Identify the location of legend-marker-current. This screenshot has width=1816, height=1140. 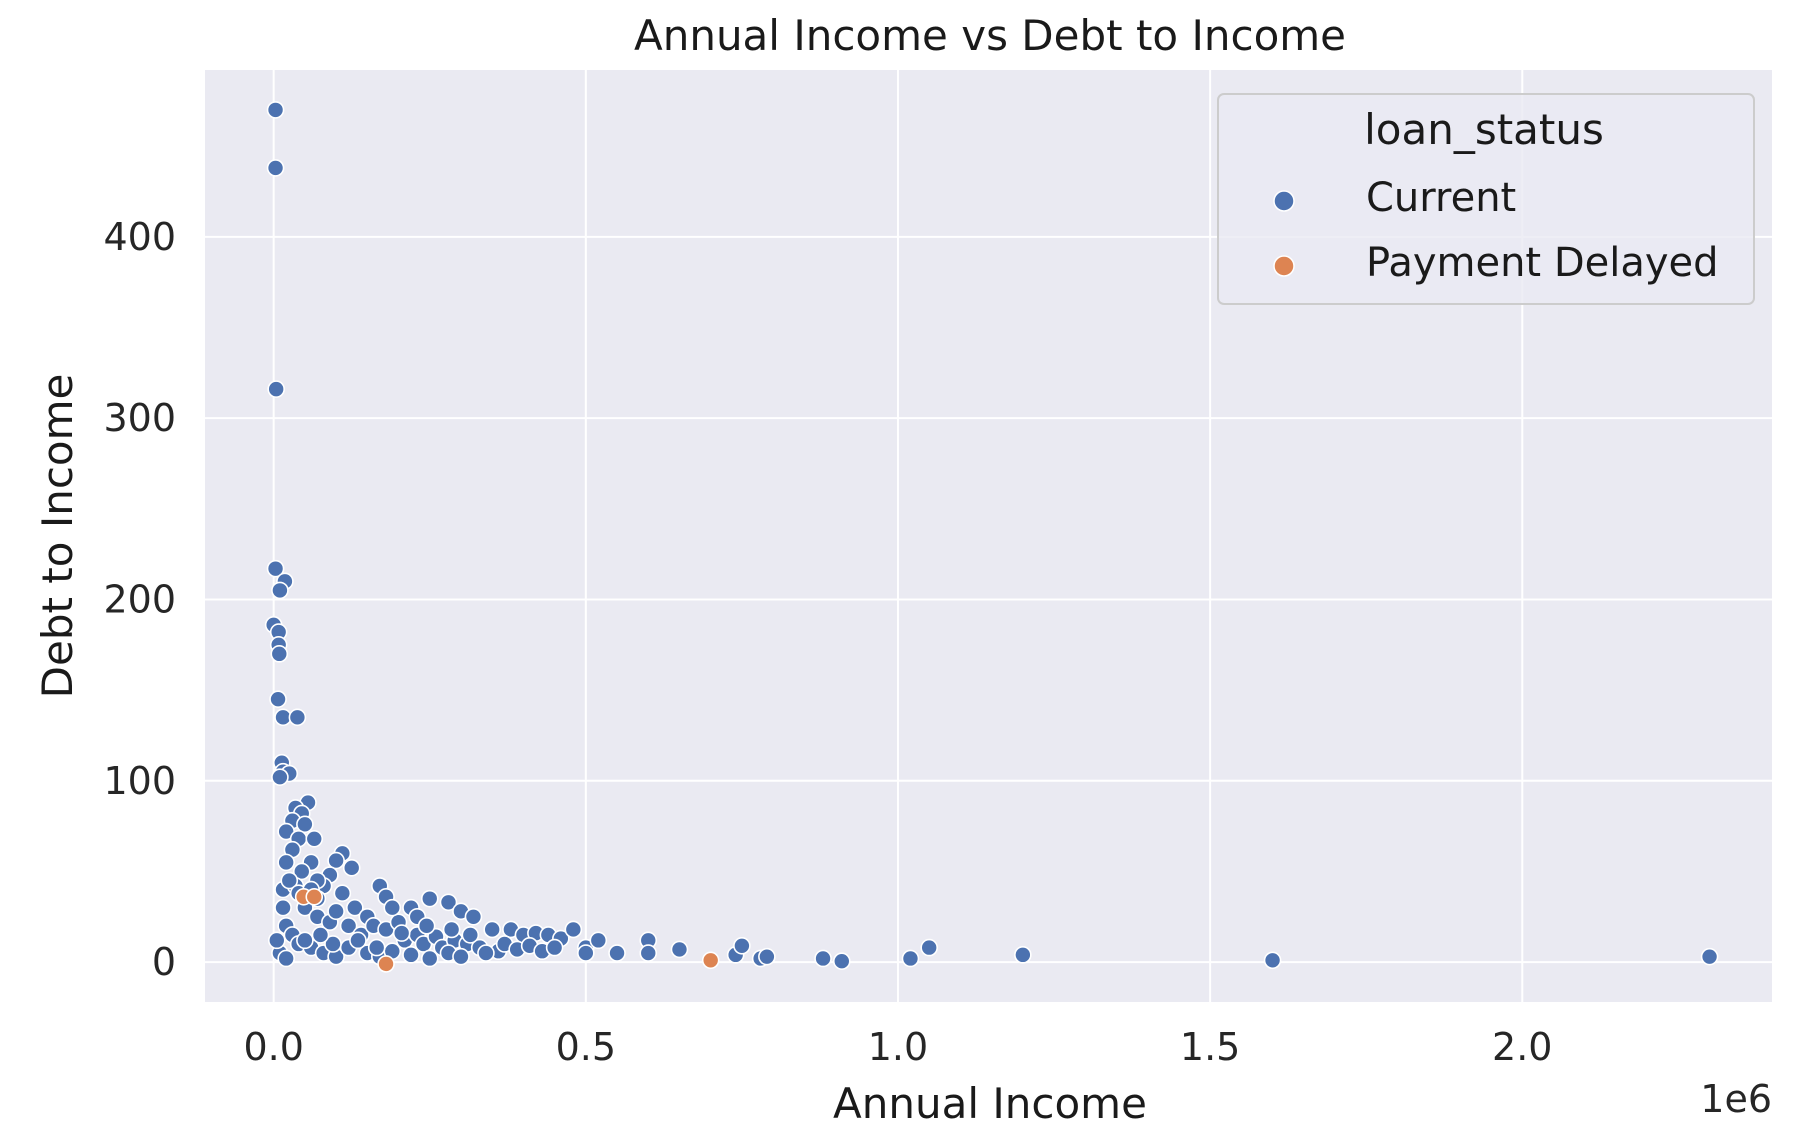
(1284, 201).